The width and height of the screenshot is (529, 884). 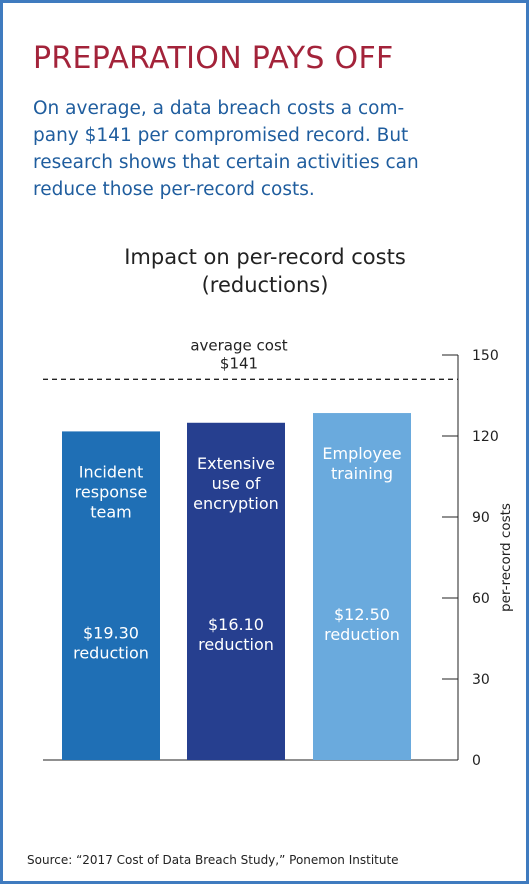 I want to click on bar-category-label: use of, so click(x=236, y=483).